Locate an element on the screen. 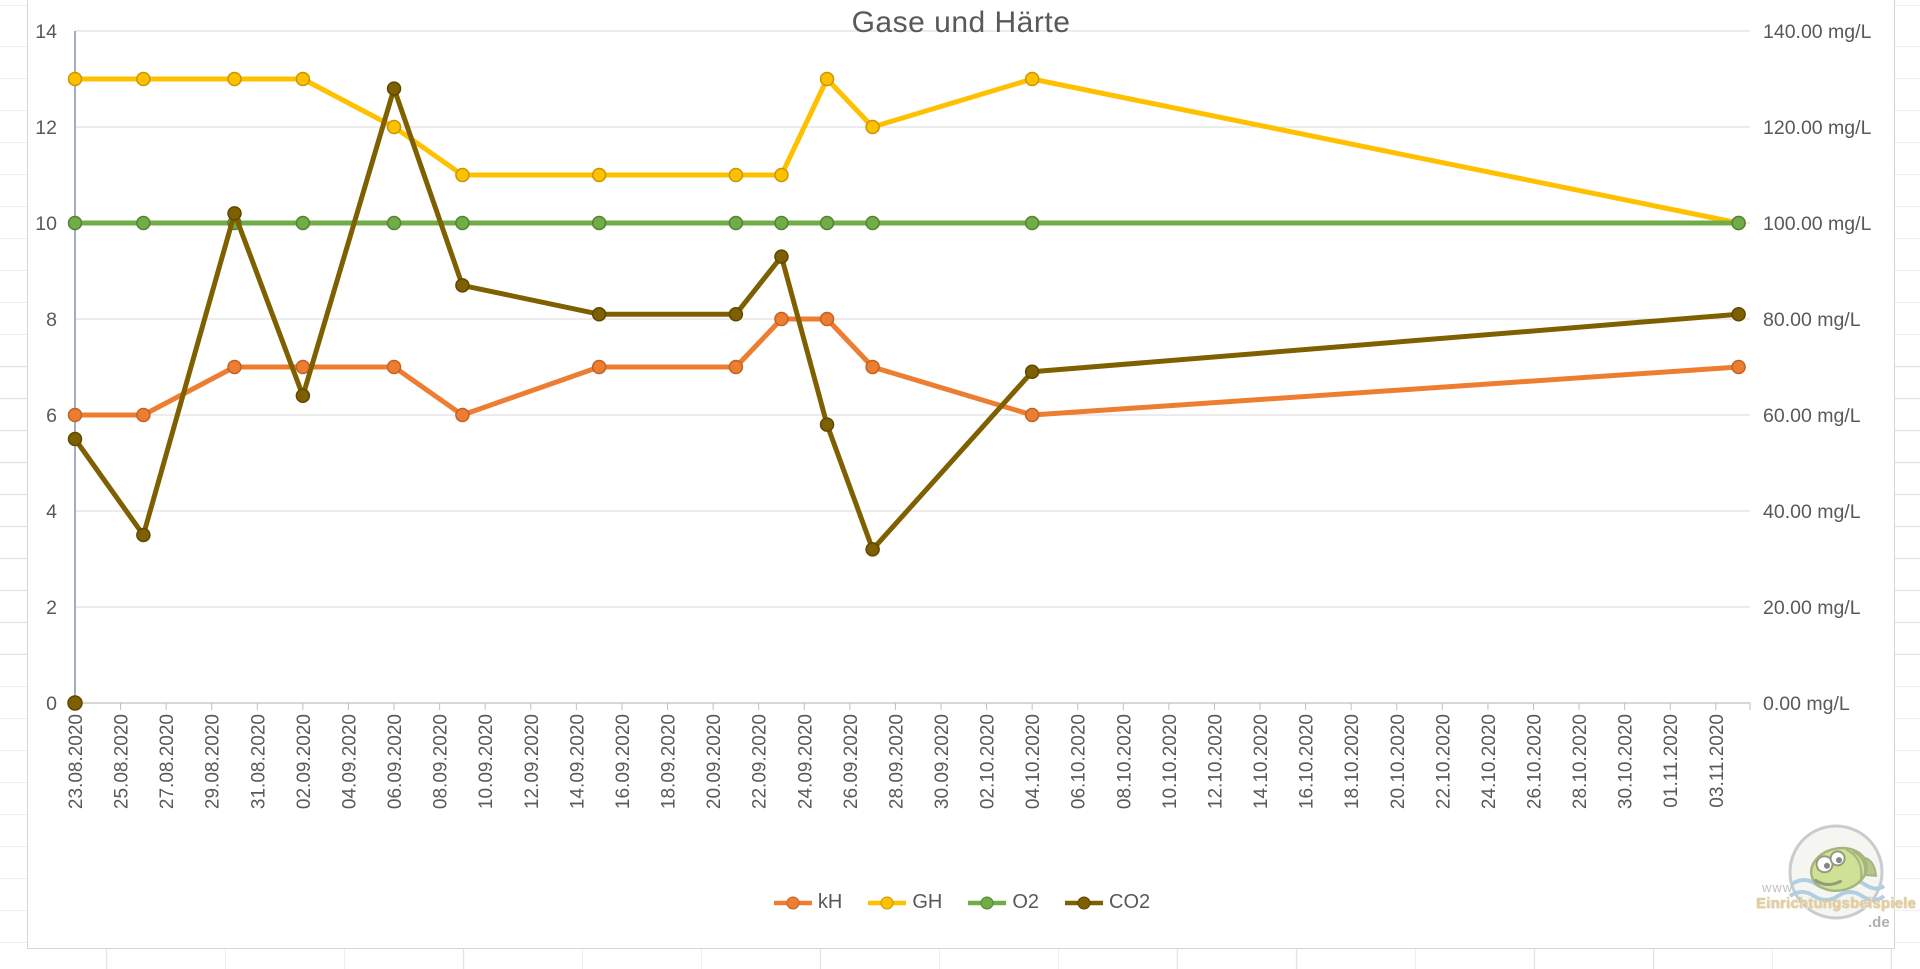  legend-marker-O2-icon is located at coordinates (987, 902).